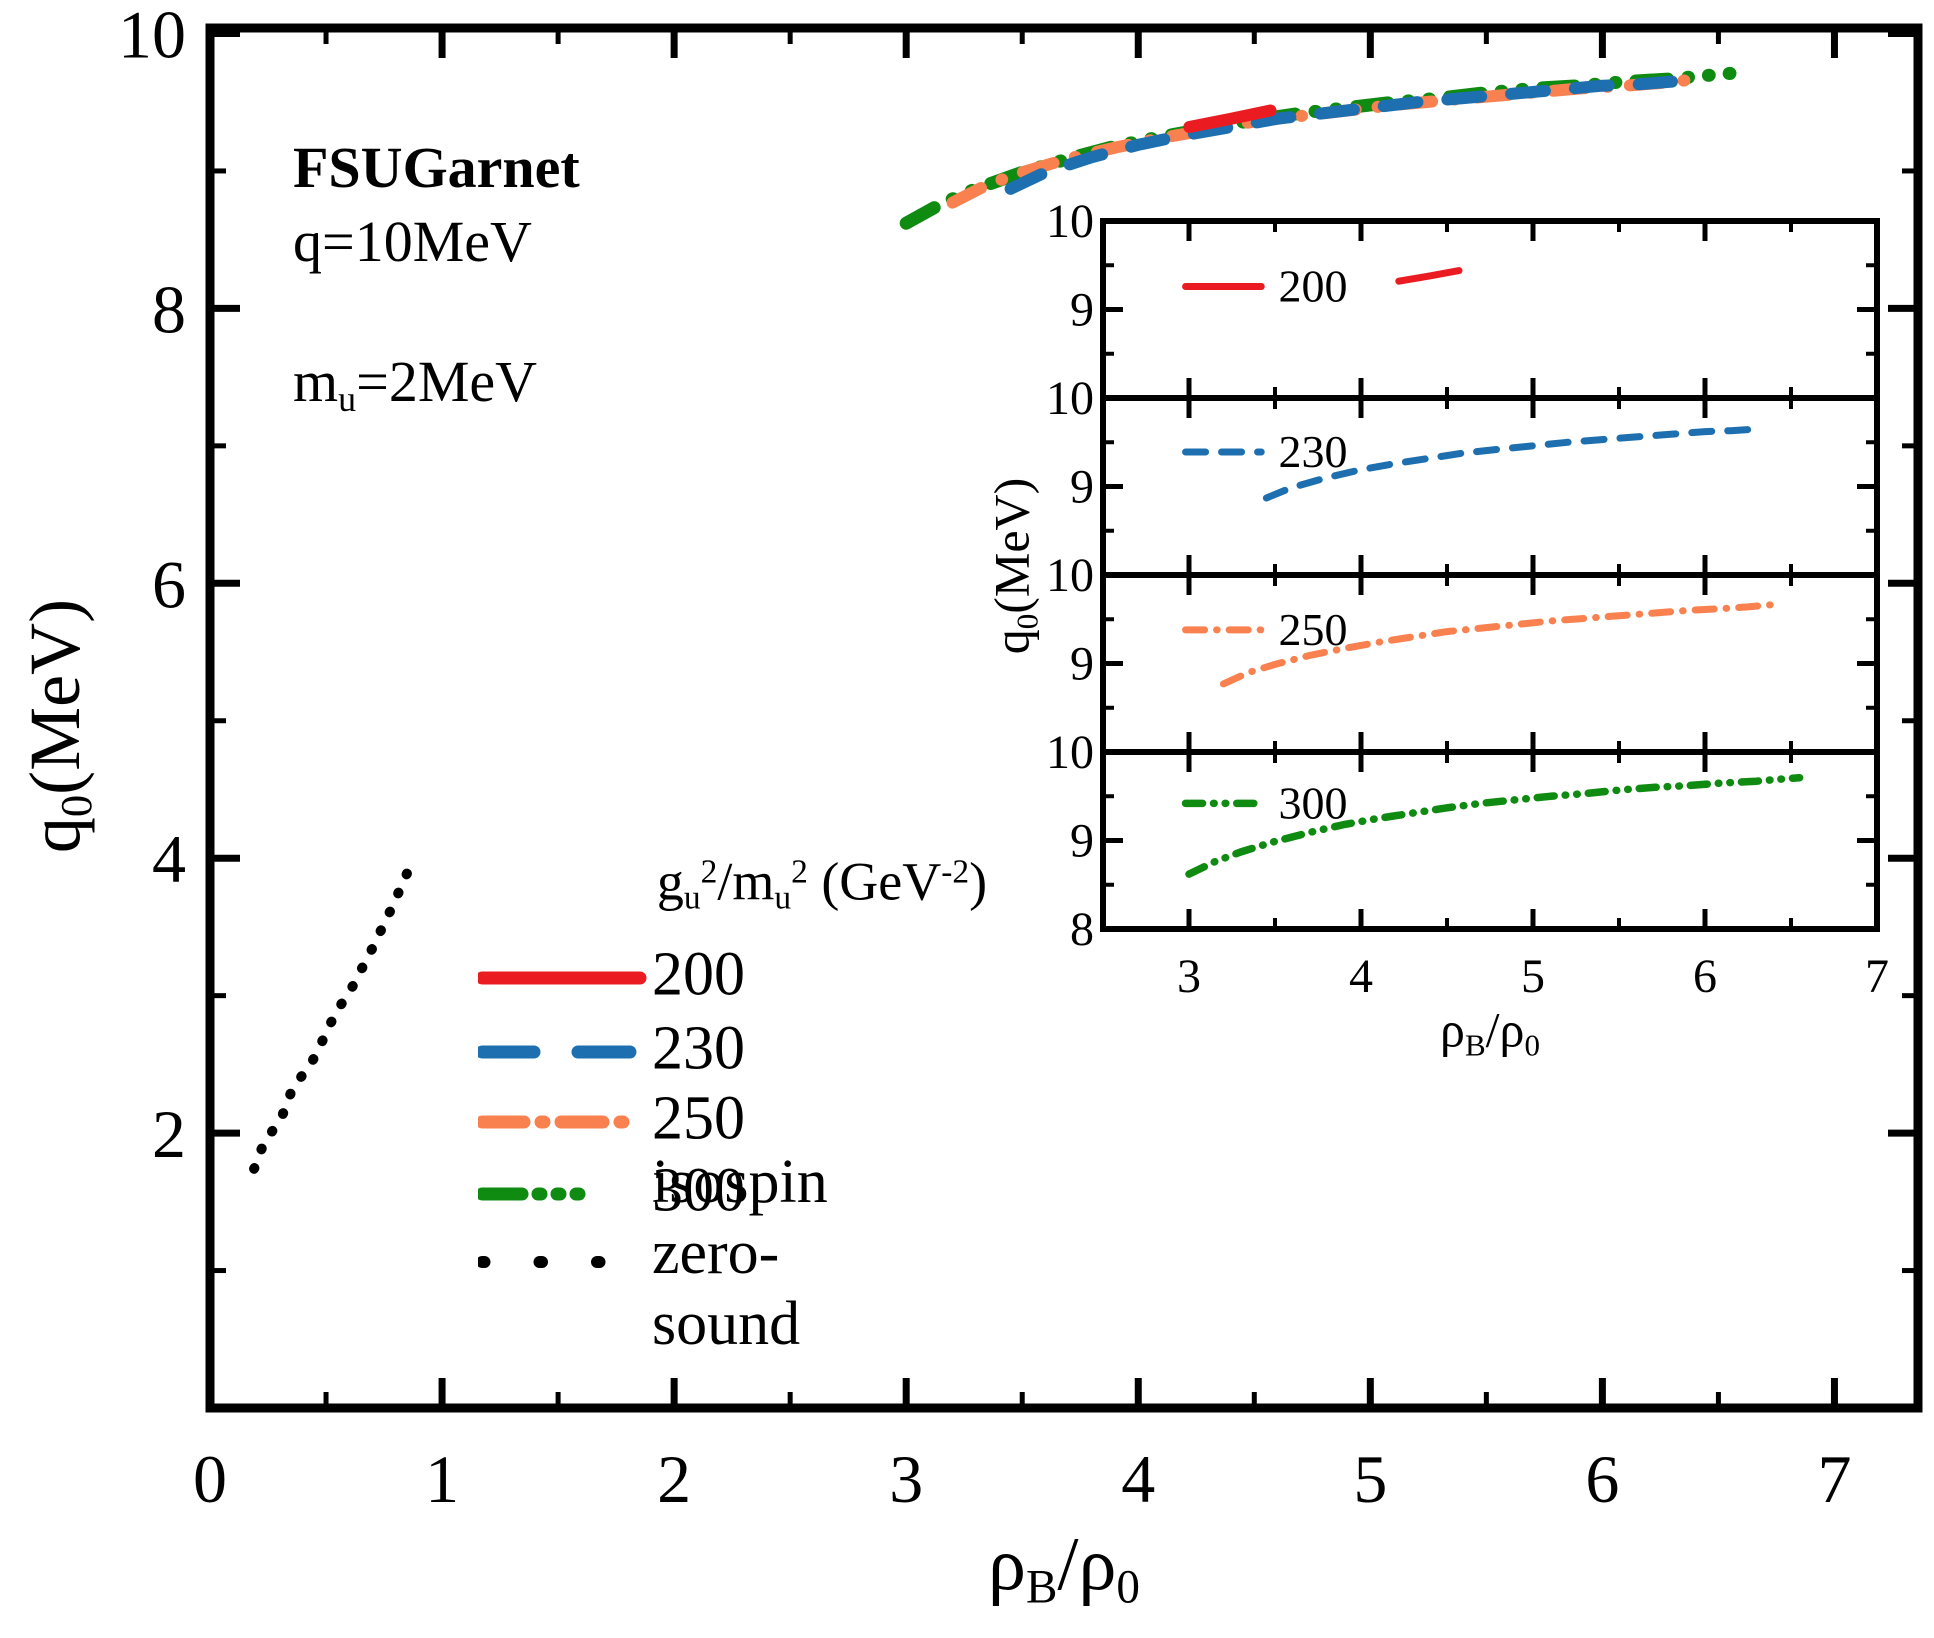 Image resolution: width=1934 pixels, height=1638 pixels. Describe the element at coordinates (1533, 976) in the screenshot. I see `inset-x-tick-label: 5` at that location.